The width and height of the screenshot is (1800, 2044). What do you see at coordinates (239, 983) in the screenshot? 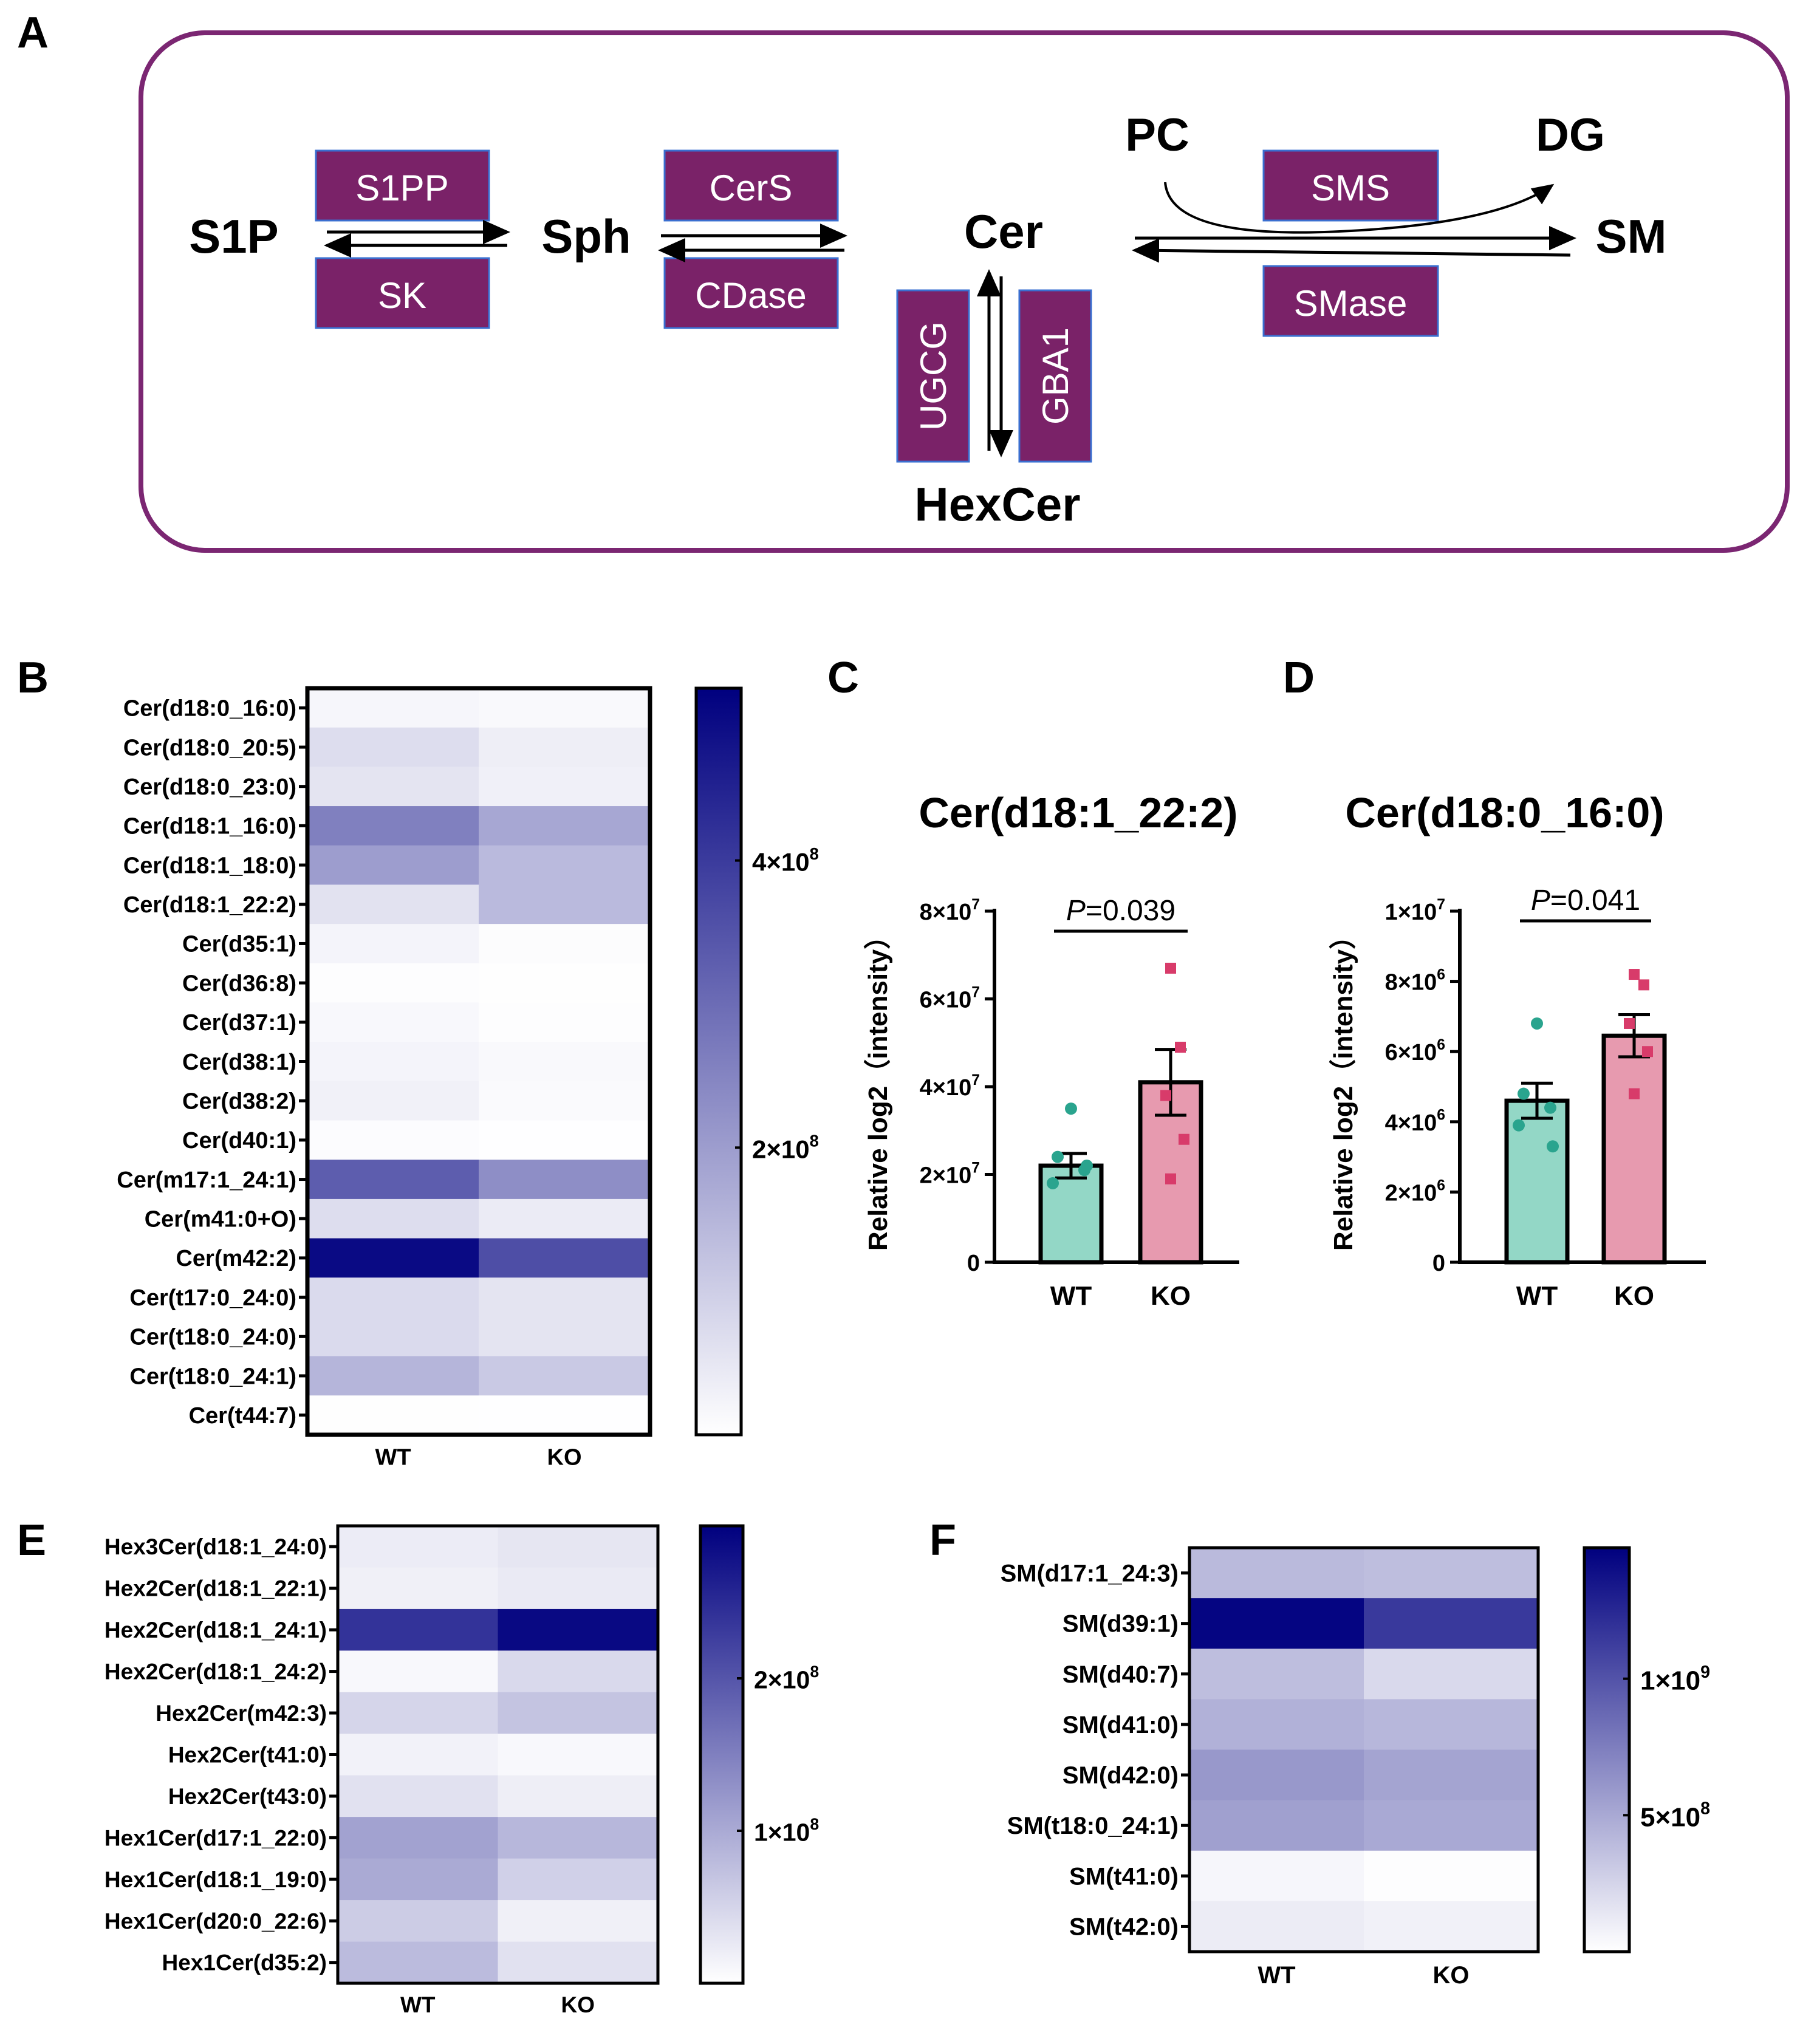
I see `row-label: Cer(d36:8)` at bounding box center [239, 983].